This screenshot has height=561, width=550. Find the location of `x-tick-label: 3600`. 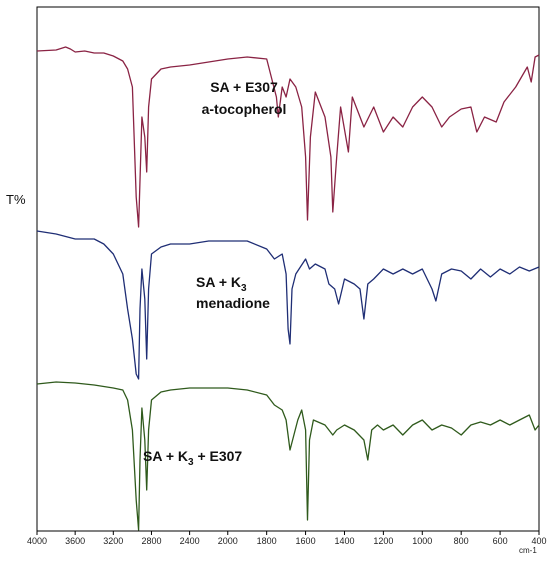

x-tick-label: 3600 is located at coordinates (75, 541).